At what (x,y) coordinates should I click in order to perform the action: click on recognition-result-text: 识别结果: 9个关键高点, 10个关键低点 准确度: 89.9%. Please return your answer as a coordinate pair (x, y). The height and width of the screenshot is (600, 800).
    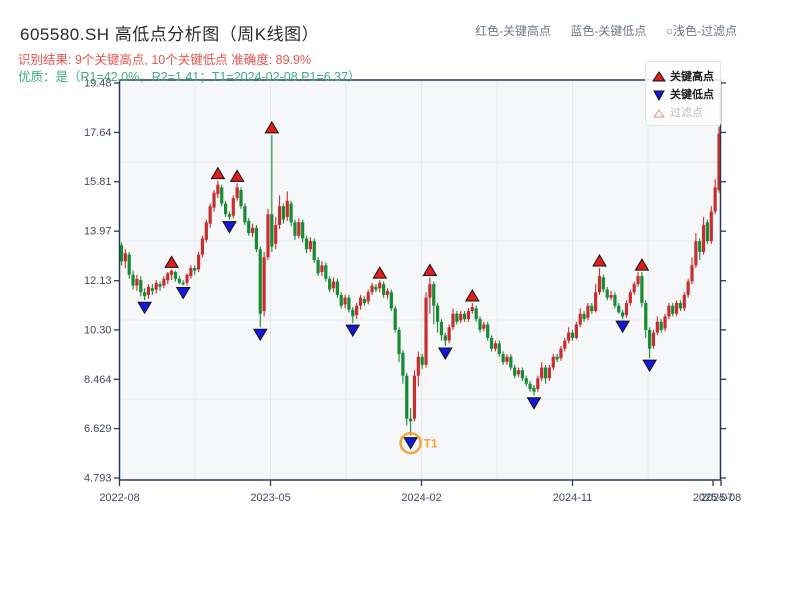
    Looking at the image, I should click on (165, 60).